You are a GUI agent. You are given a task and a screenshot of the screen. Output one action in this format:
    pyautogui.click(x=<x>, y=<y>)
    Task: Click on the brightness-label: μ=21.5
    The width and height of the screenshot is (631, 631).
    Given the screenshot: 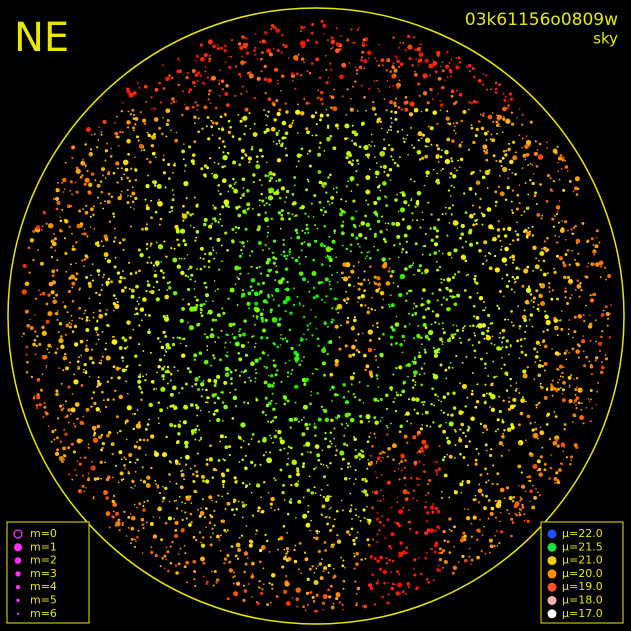 What is the action you would take?
    pyautogui.click(x=582, y=546)
    